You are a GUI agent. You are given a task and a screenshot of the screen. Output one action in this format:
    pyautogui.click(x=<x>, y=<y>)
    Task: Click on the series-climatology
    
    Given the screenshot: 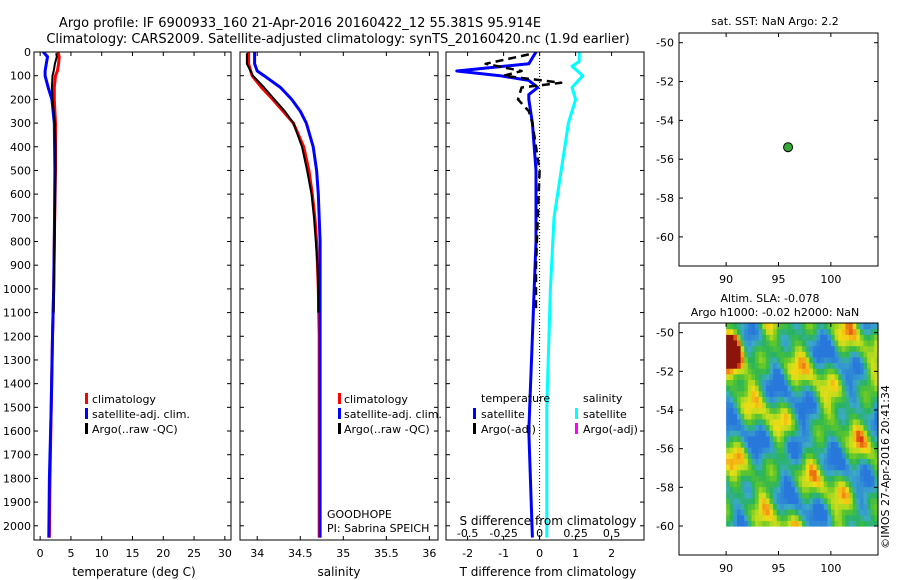 What is the action you would take?
    pyautogui.click(x=284, y=295)
    